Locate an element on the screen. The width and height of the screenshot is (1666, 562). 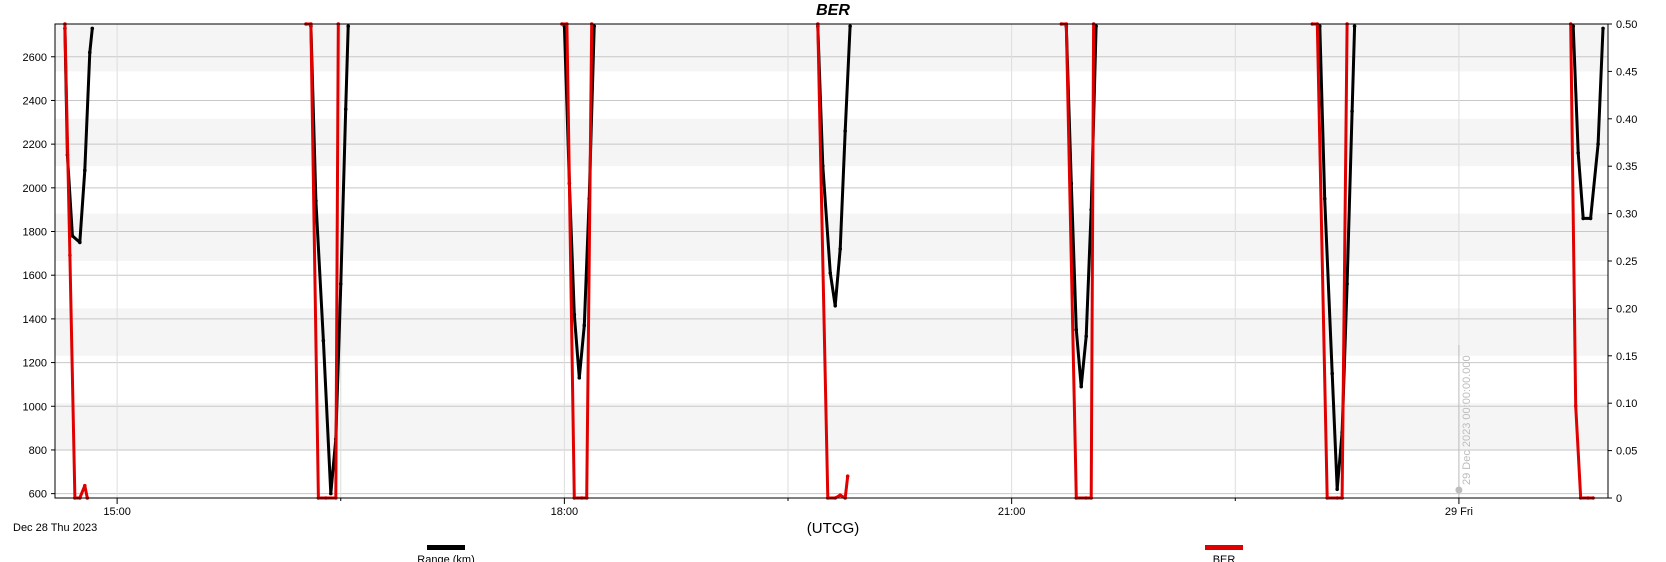
tick-label: 600 is located at coordinates (38, 495).